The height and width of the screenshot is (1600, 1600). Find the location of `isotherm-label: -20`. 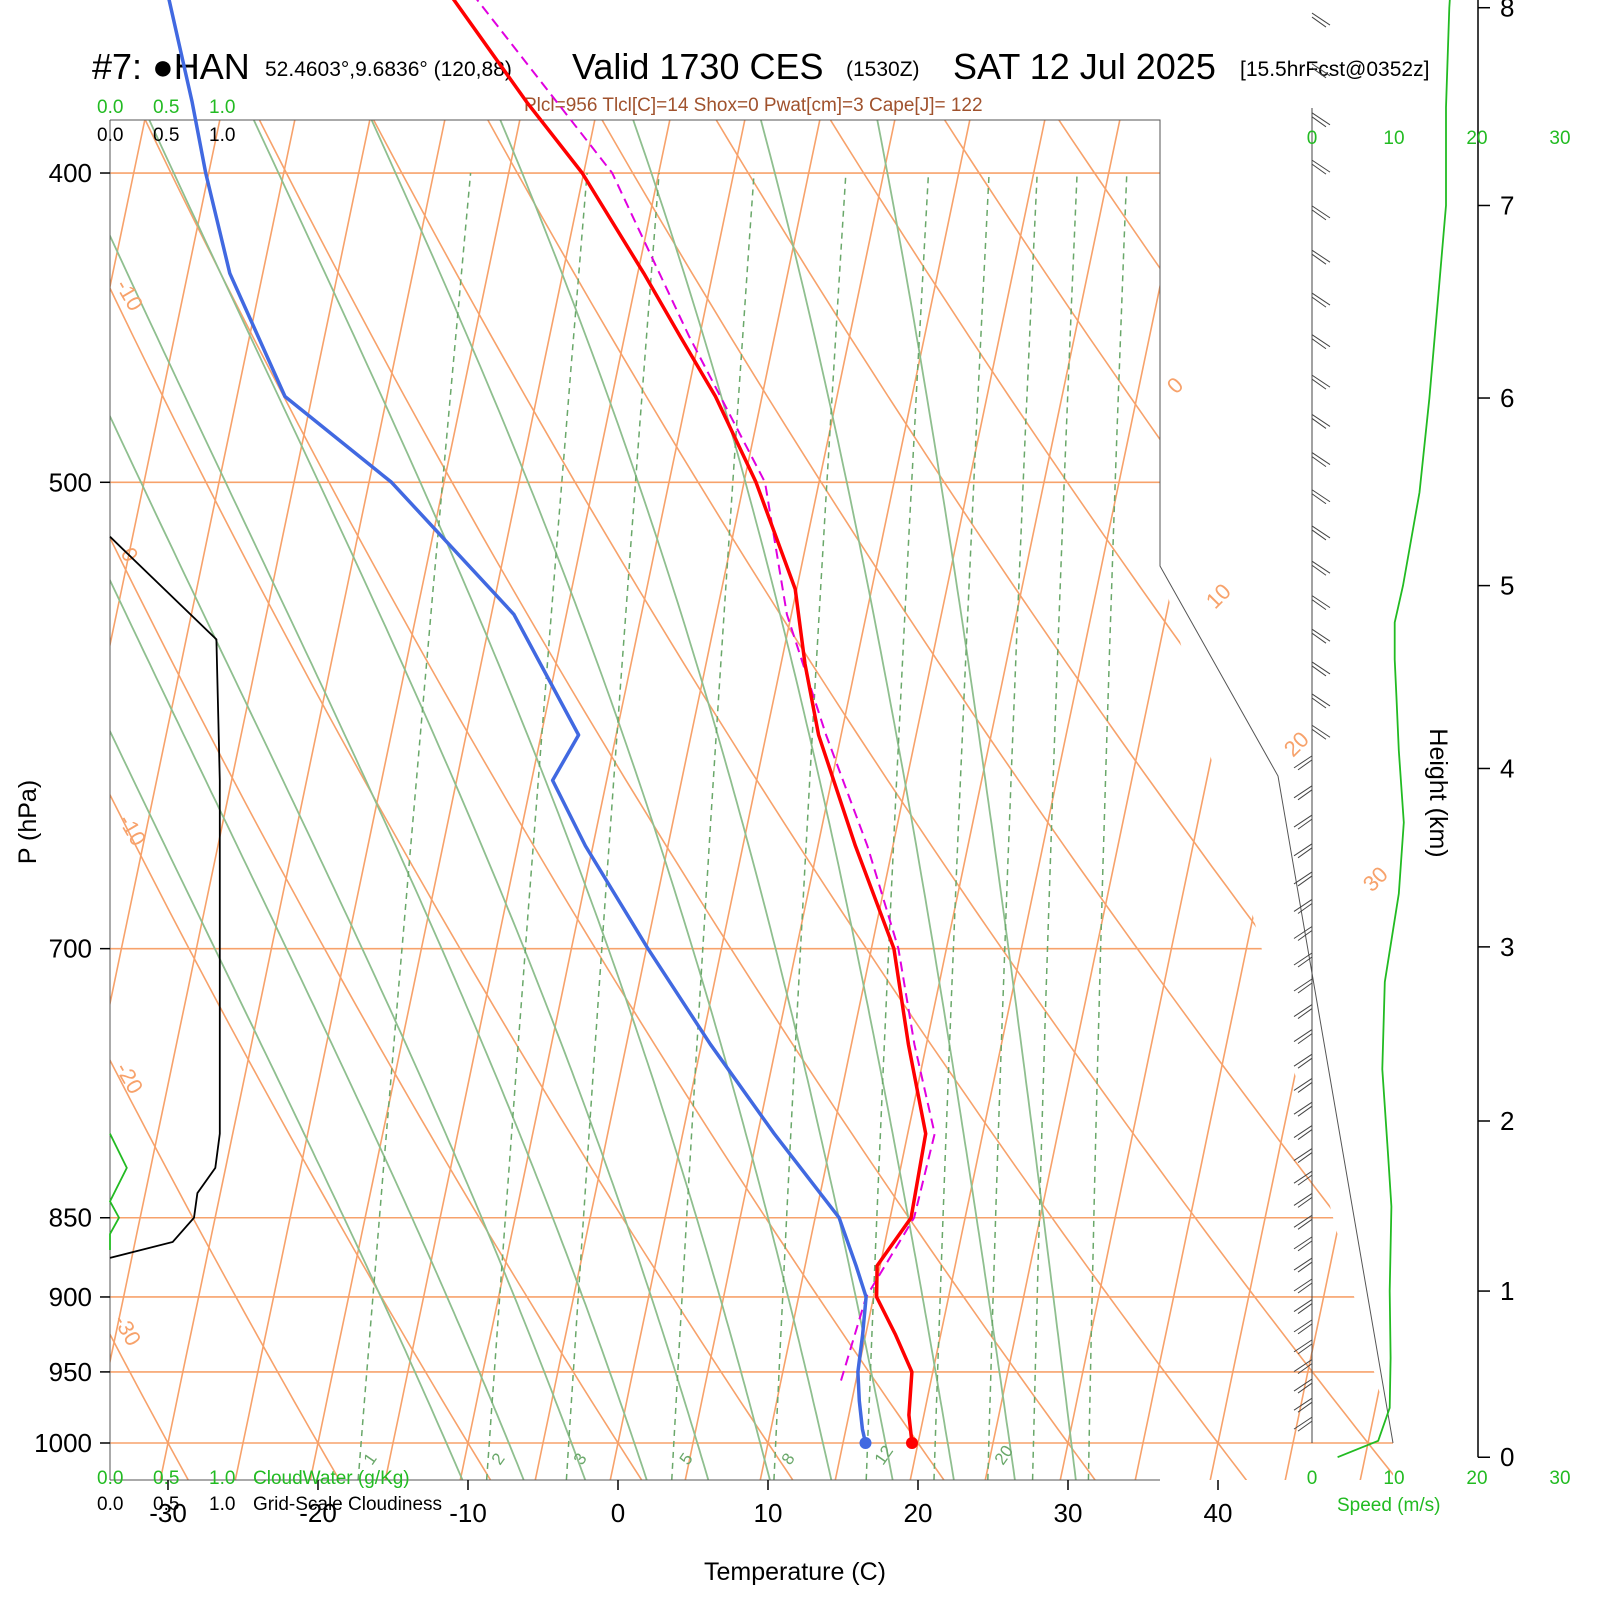

isotherm-label: -20 is located at coordinates (130, 1078).